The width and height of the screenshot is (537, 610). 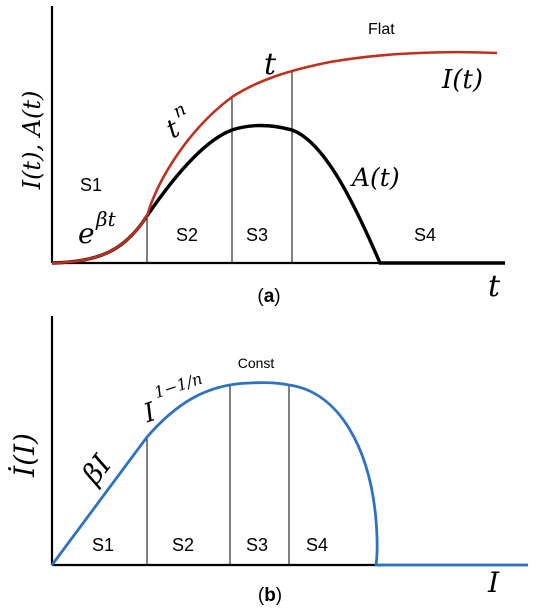 What do you see at coordinates (494, 286) in the screenshot?
I see `panel-a-x-axis-label: t` at bounding box center [494, 286].